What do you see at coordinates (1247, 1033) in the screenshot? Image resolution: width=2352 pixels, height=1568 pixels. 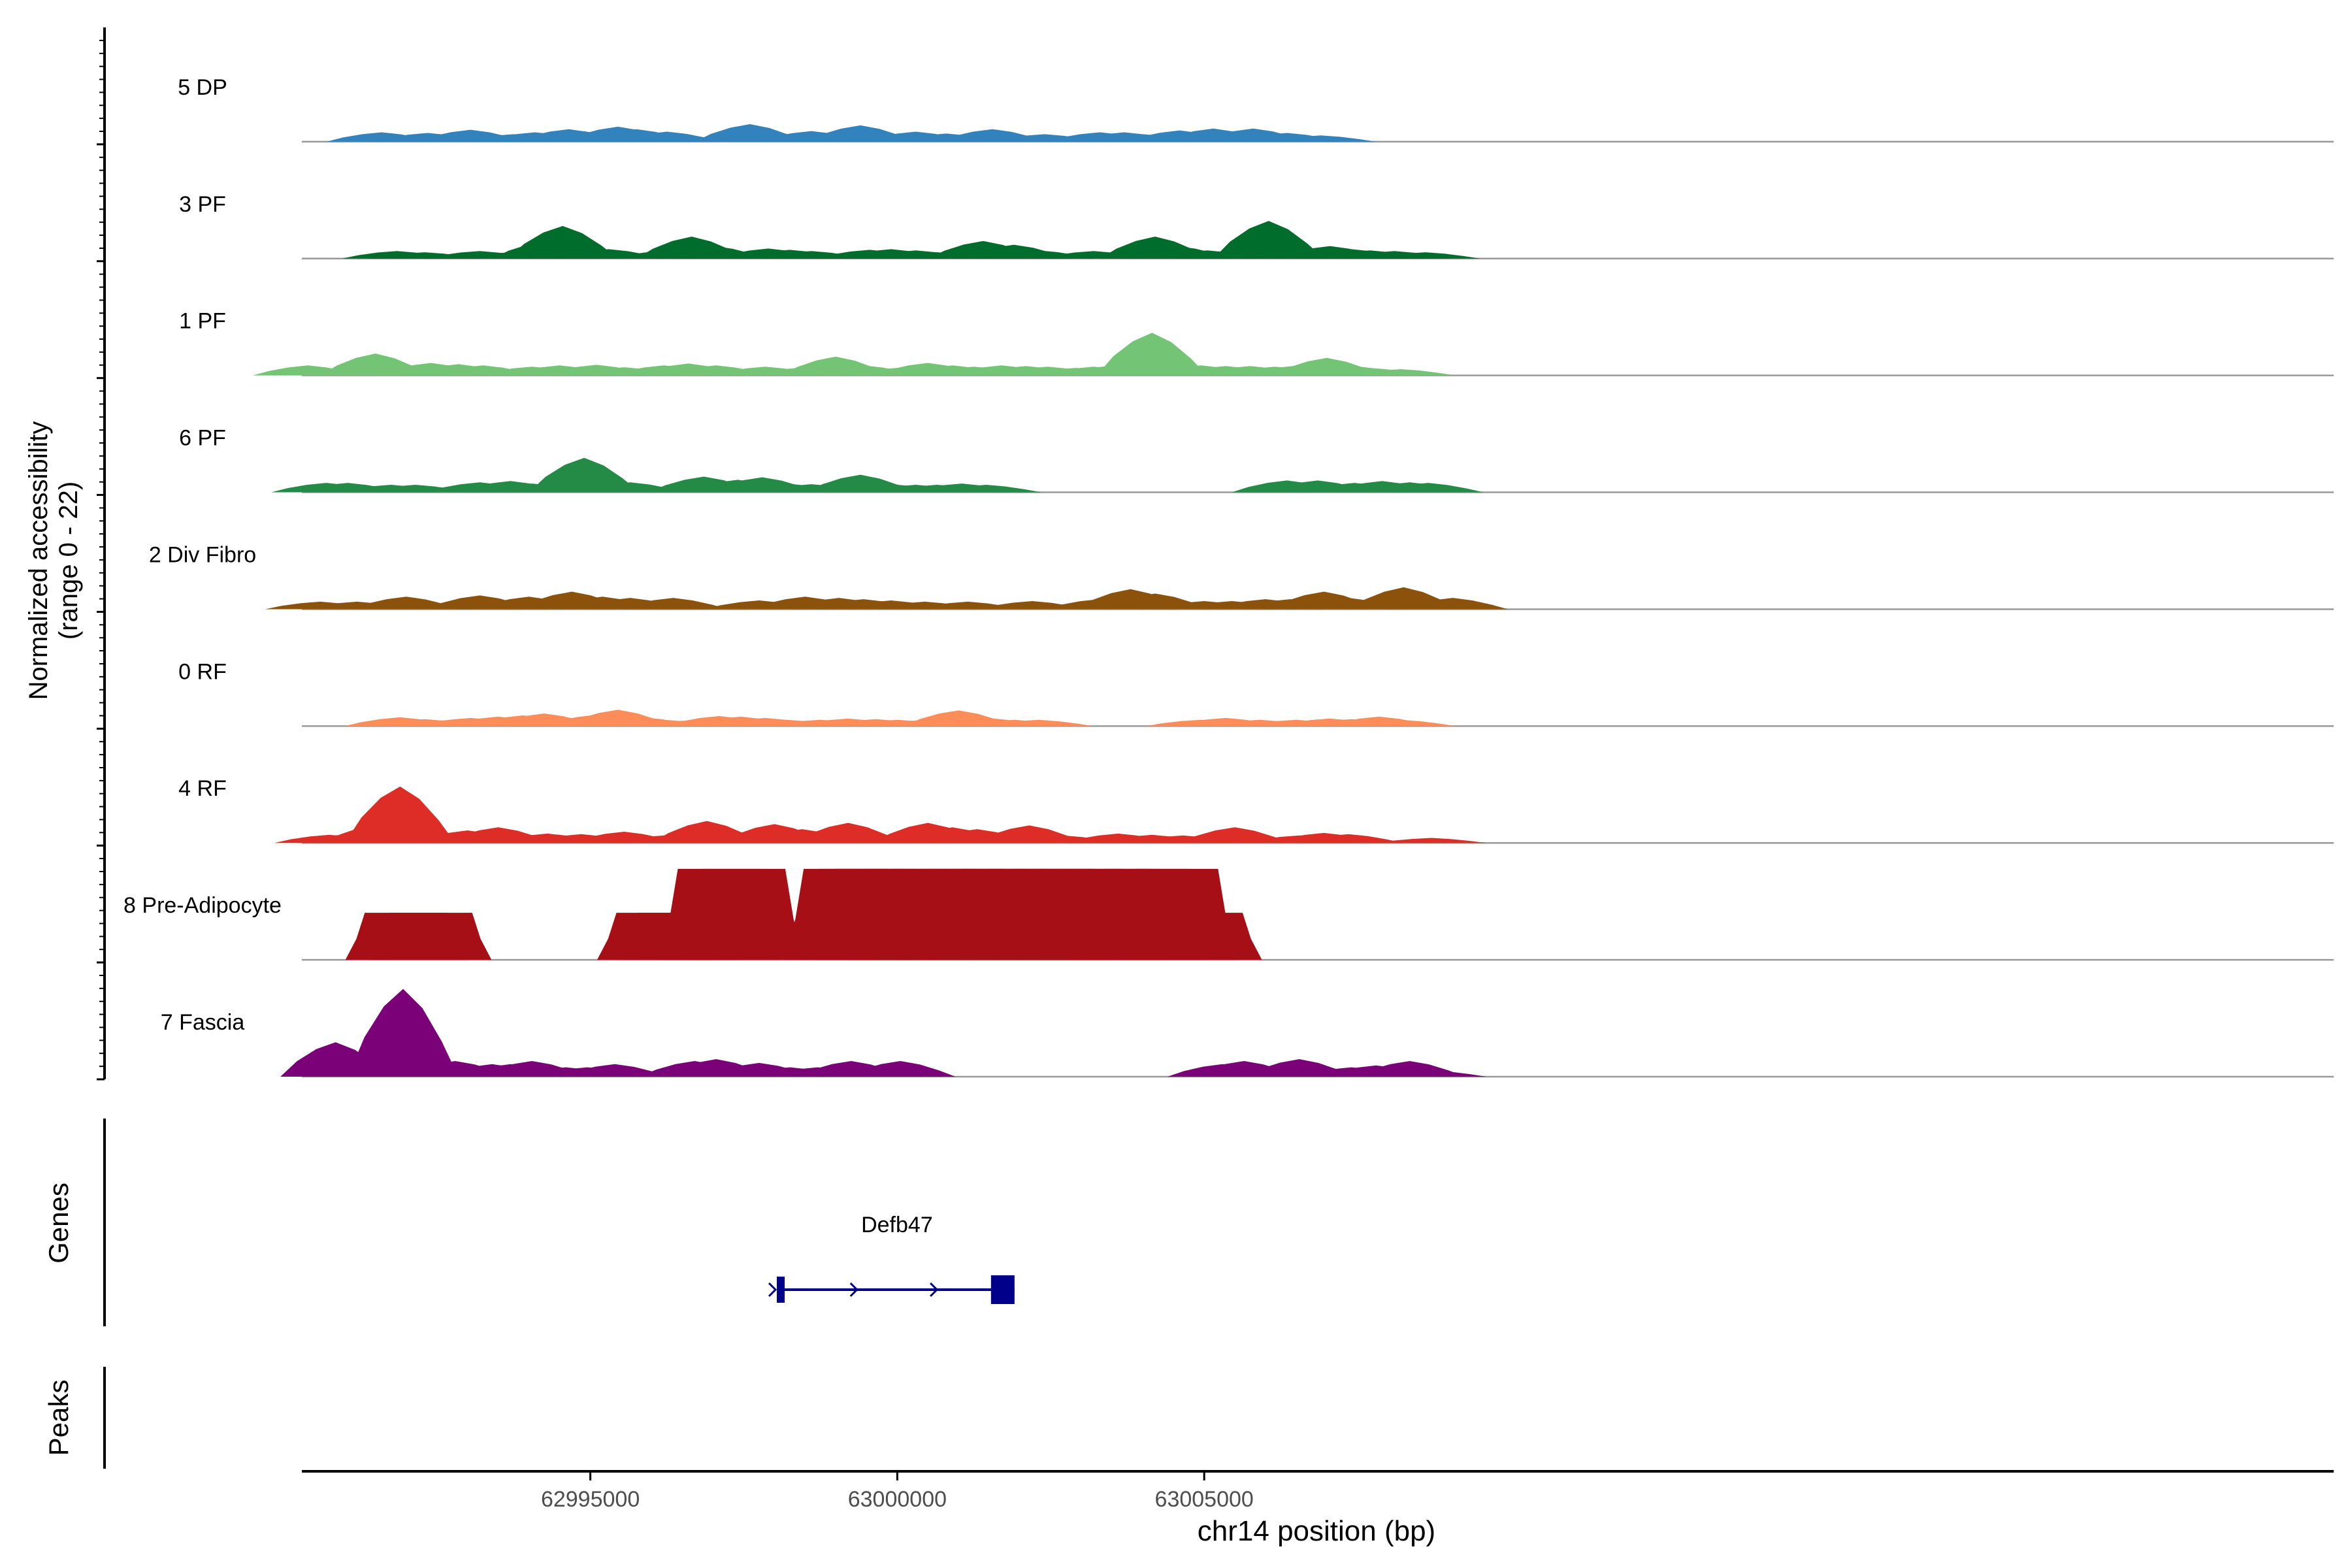 I see `track-7-fascia: 7 Fascia` at bounding box center [1247, 1033].